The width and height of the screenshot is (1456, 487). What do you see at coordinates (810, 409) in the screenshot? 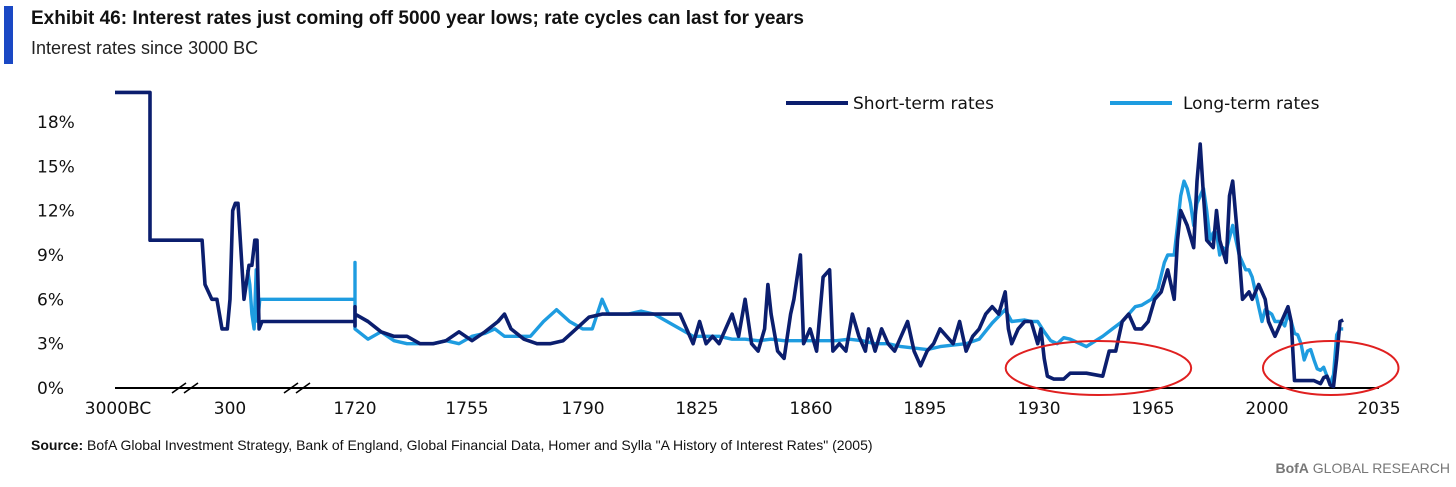
I see `x-tick-label: 1860` at bounding box center [810, 409].